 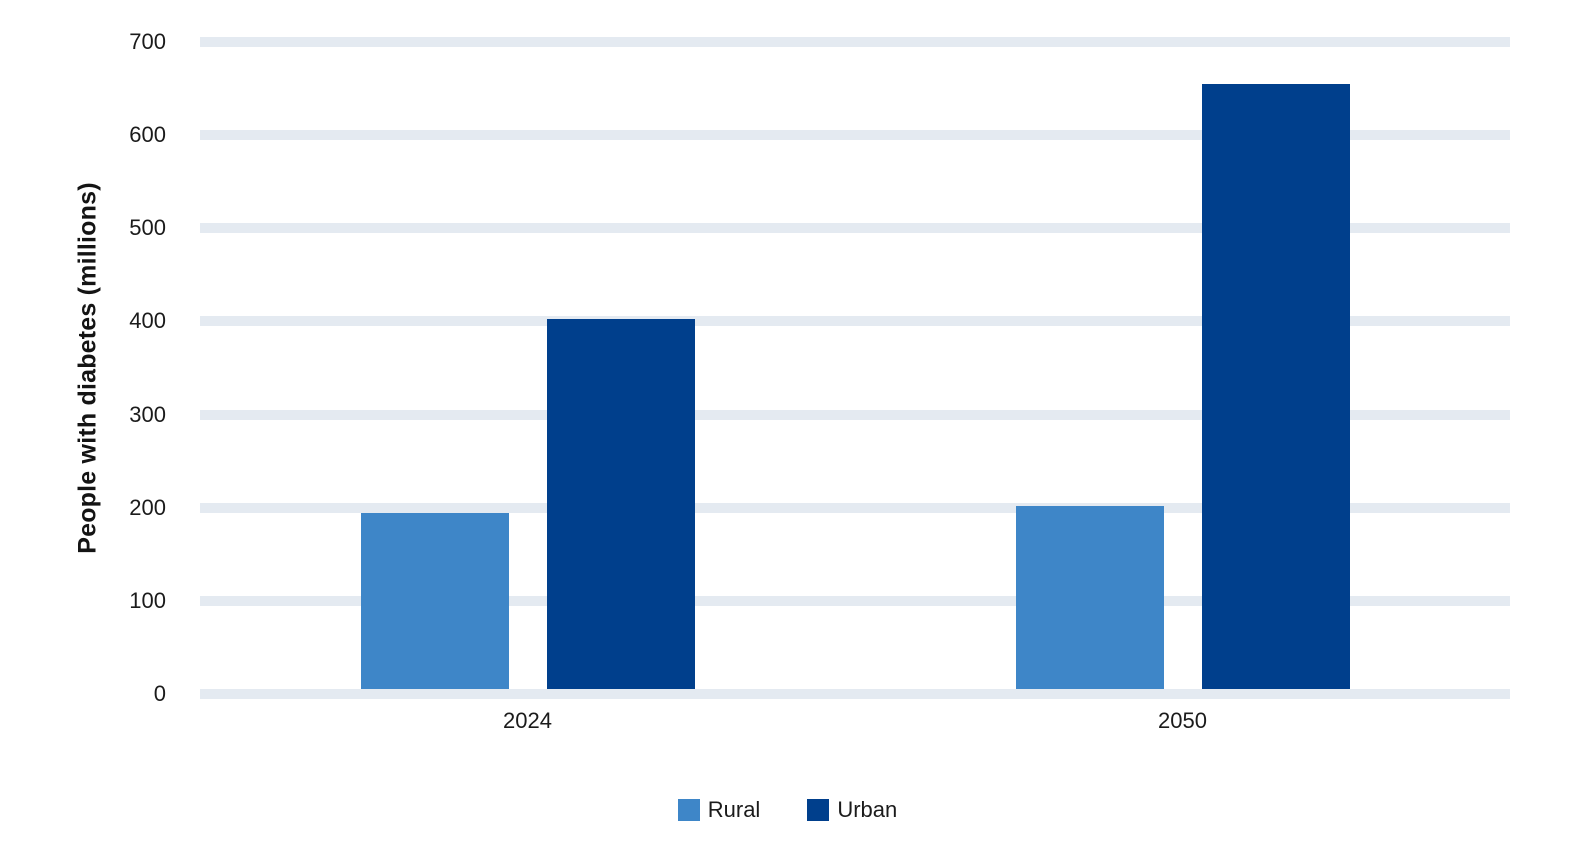 I want to click on y-axis: 0 100 200 300 400 500 600 700, so click(x=83, y=368).